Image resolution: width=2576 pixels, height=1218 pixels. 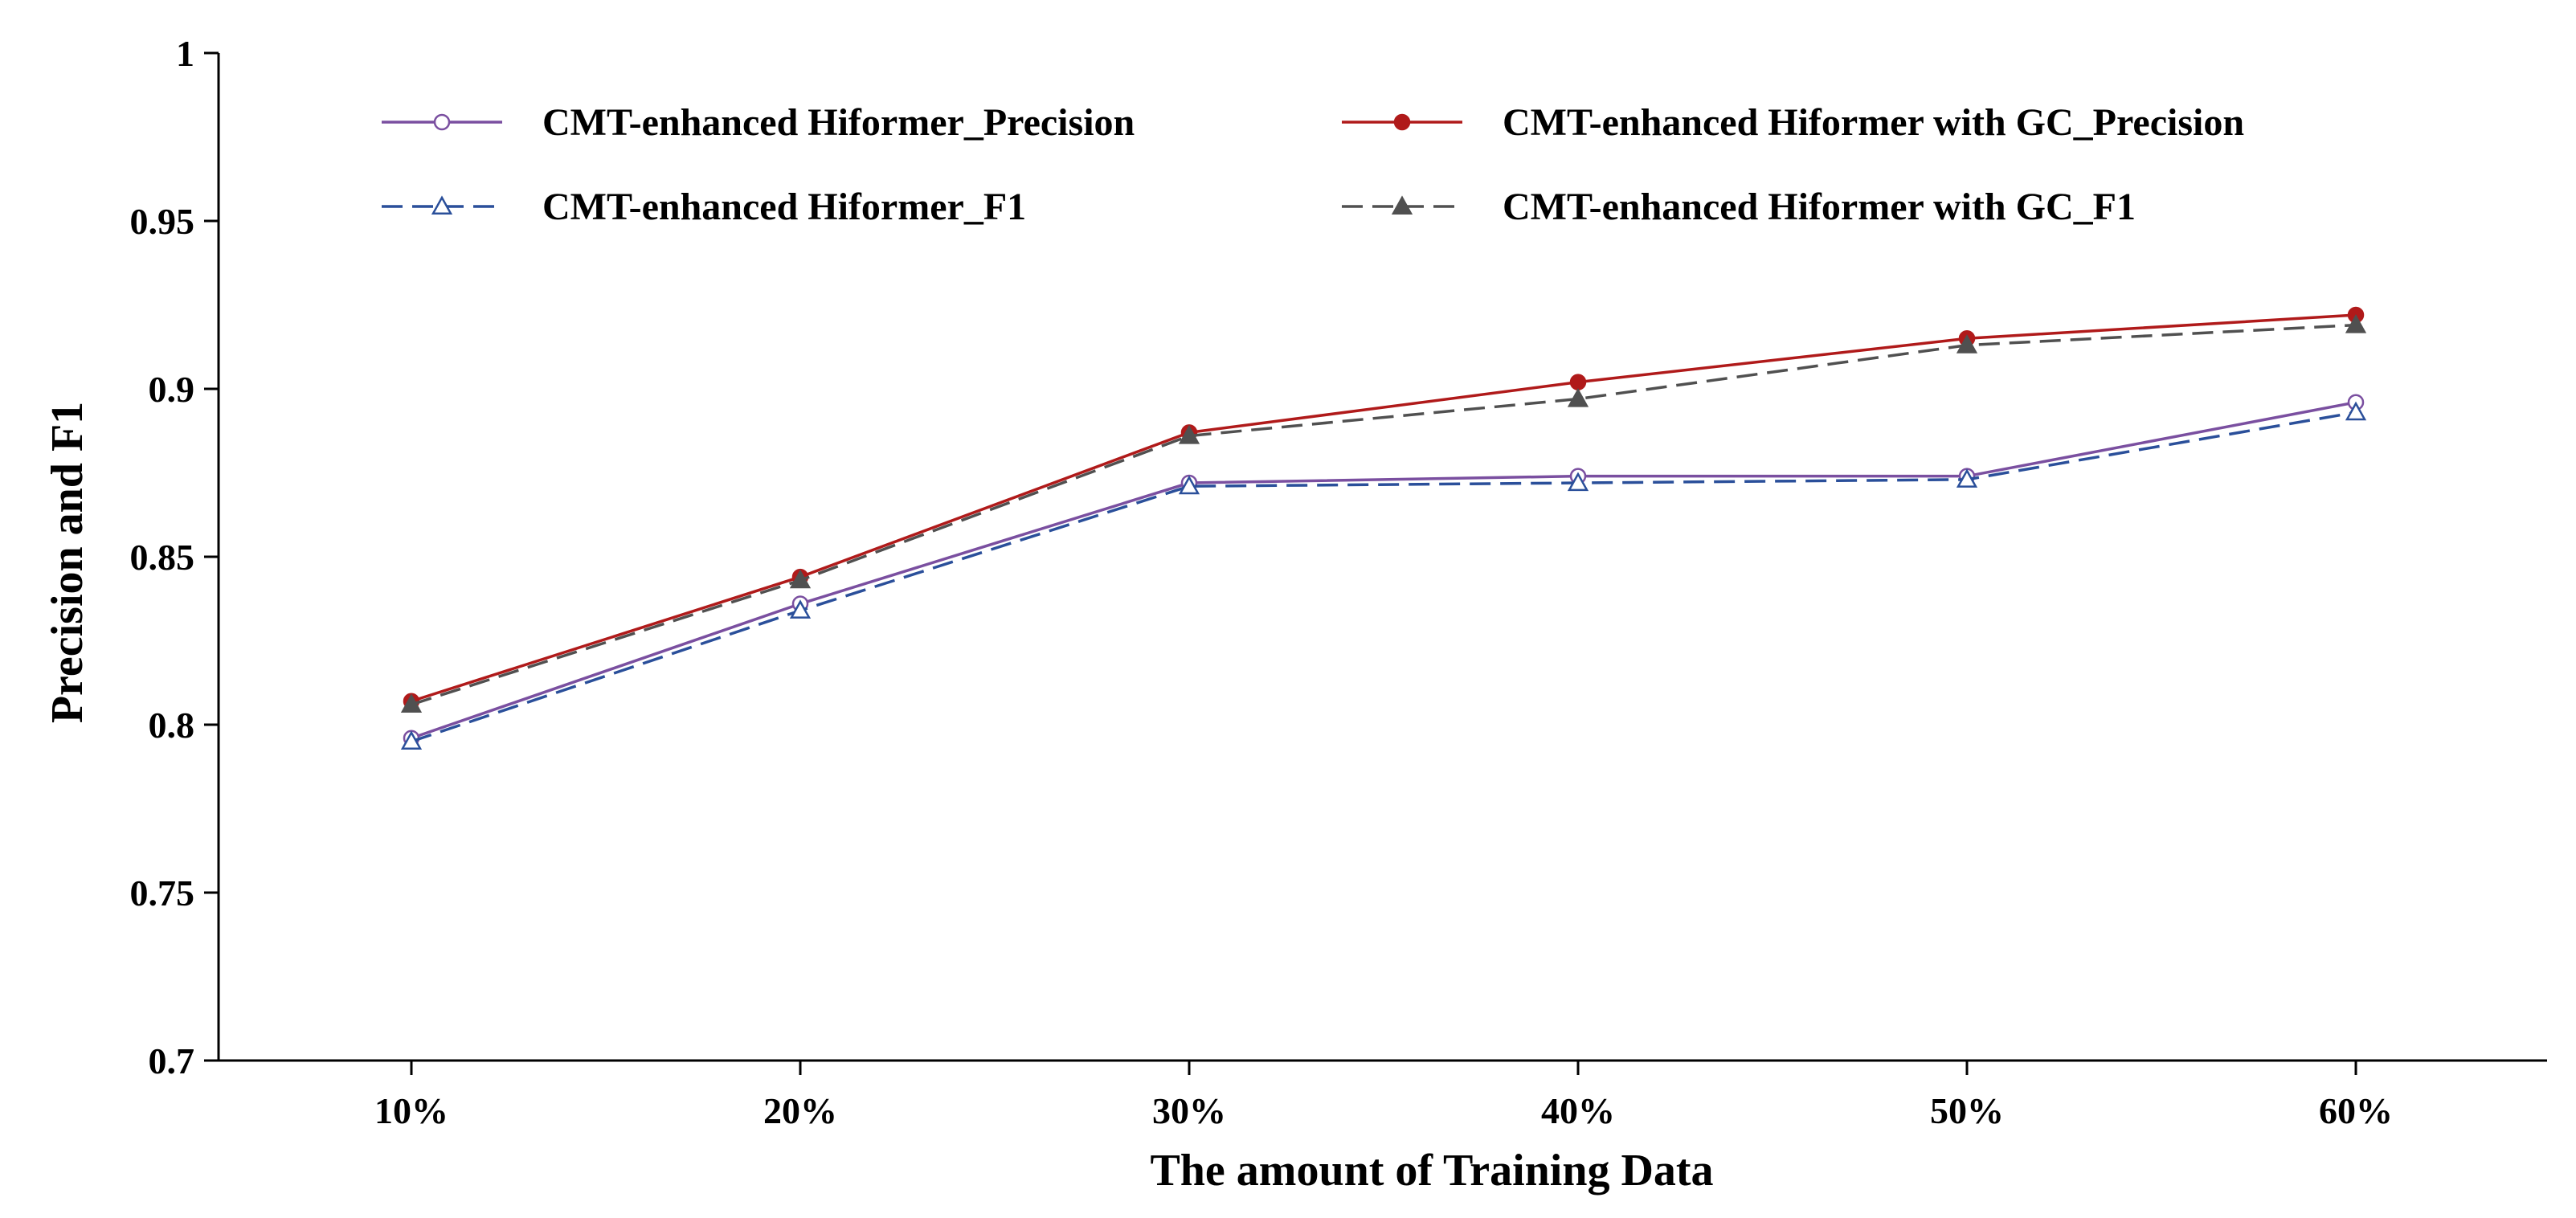 What do you see at coordinates (1383, 1096) in the screenshot?
I see `x-ticks: 10% 20% 30% 40% 50% 60%` at bounding box center [1383, 1096].